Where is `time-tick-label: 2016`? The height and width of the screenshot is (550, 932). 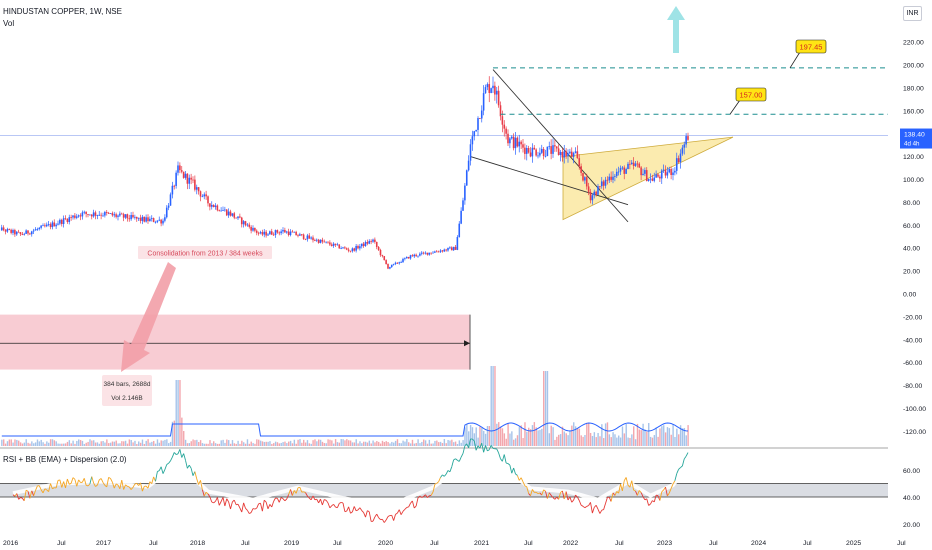 time-tick-label: 2016 is located at coordinates (10, 543).